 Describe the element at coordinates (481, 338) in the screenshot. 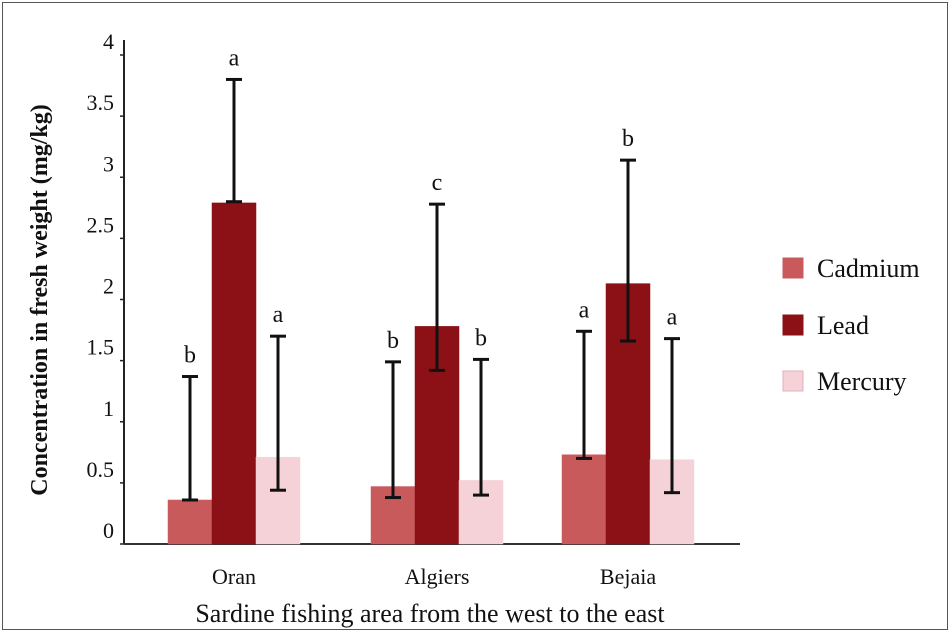

I see `significance-letter-mercury-algiers: b` at that location.